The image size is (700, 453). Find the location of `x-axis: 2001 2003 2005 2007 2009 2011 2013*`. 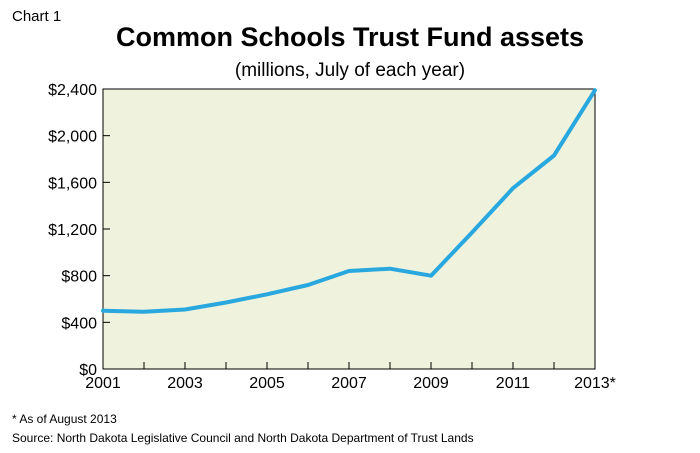

x-axis: 2001 2003 2005 2007 2009 2011 2013* is located at coordinates (350, 377).